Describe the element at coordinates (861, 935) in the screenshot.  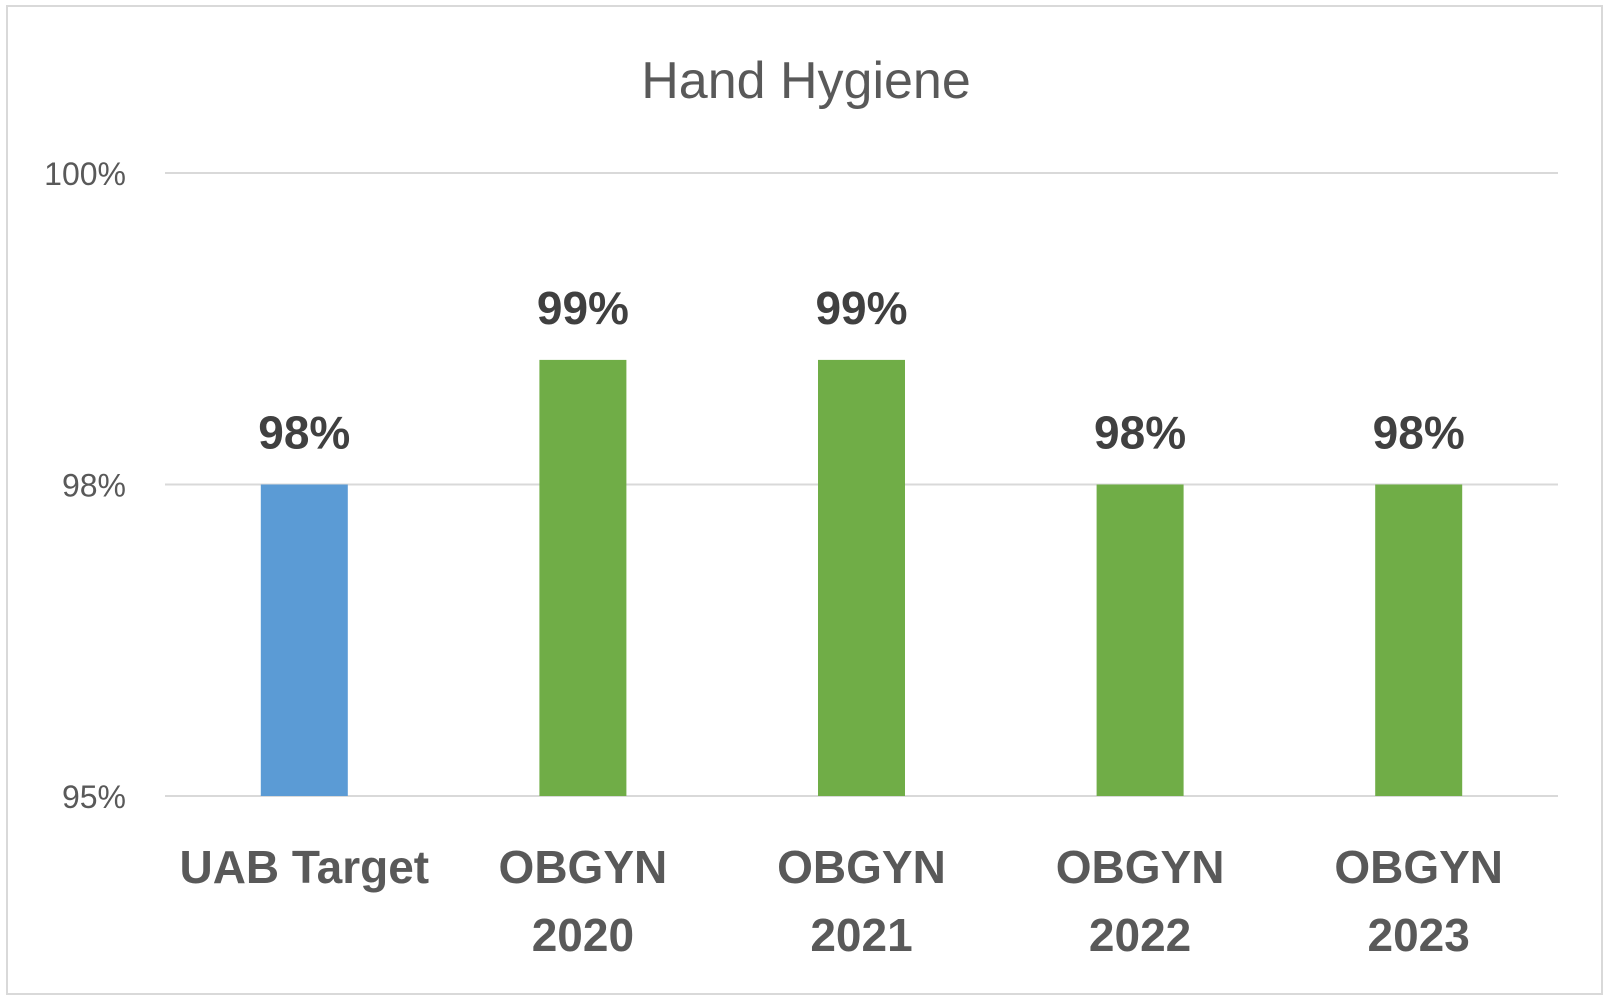
I see `category-label: 2021` at that location.